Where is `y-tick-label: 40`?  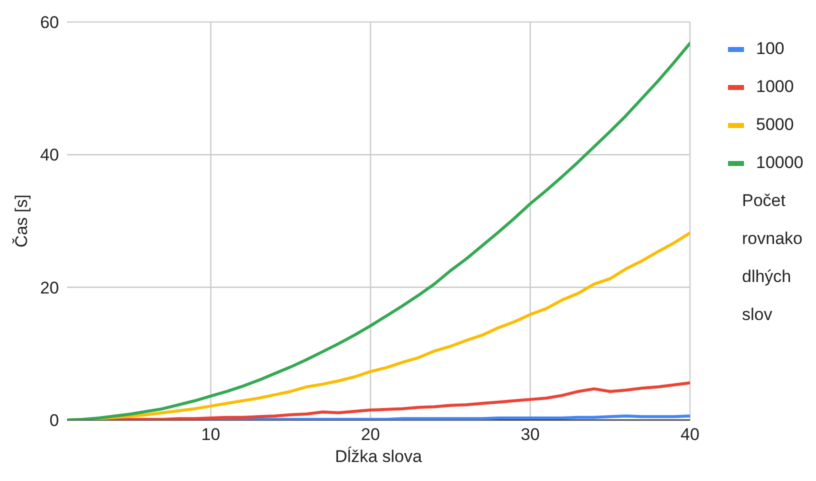 y-tick-label: 40 is located at coordinates (49, 155).